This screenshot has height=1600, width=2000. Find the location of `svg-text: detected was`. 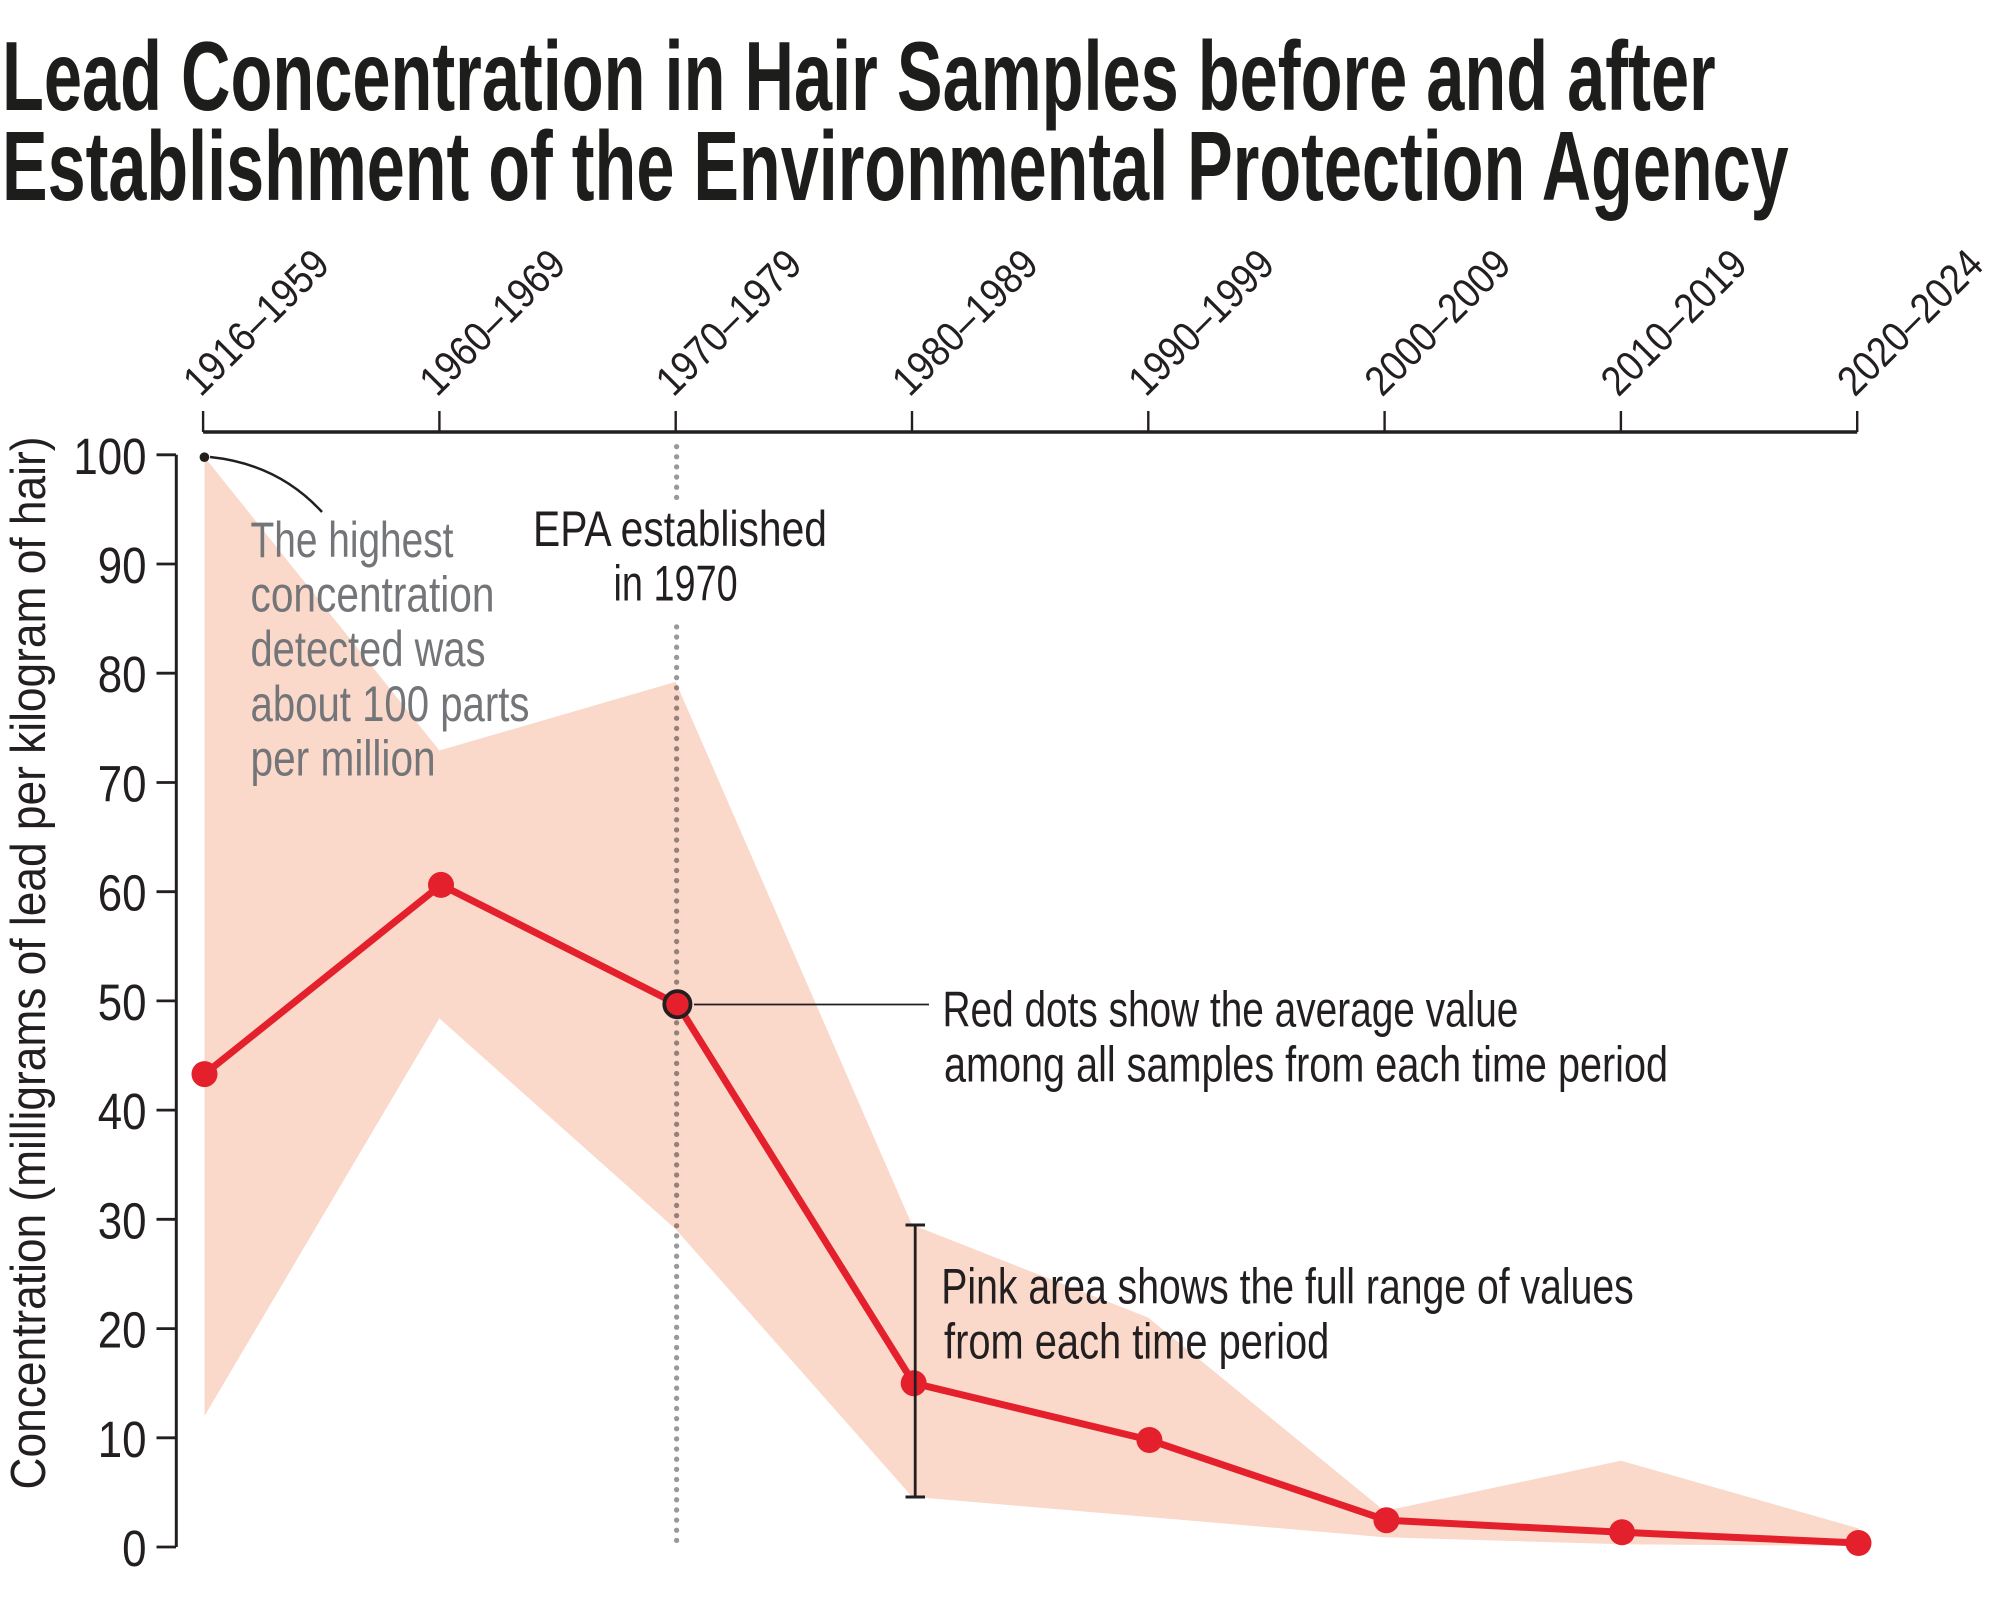

svg-text: detected was is located at coordinates (368, 649).